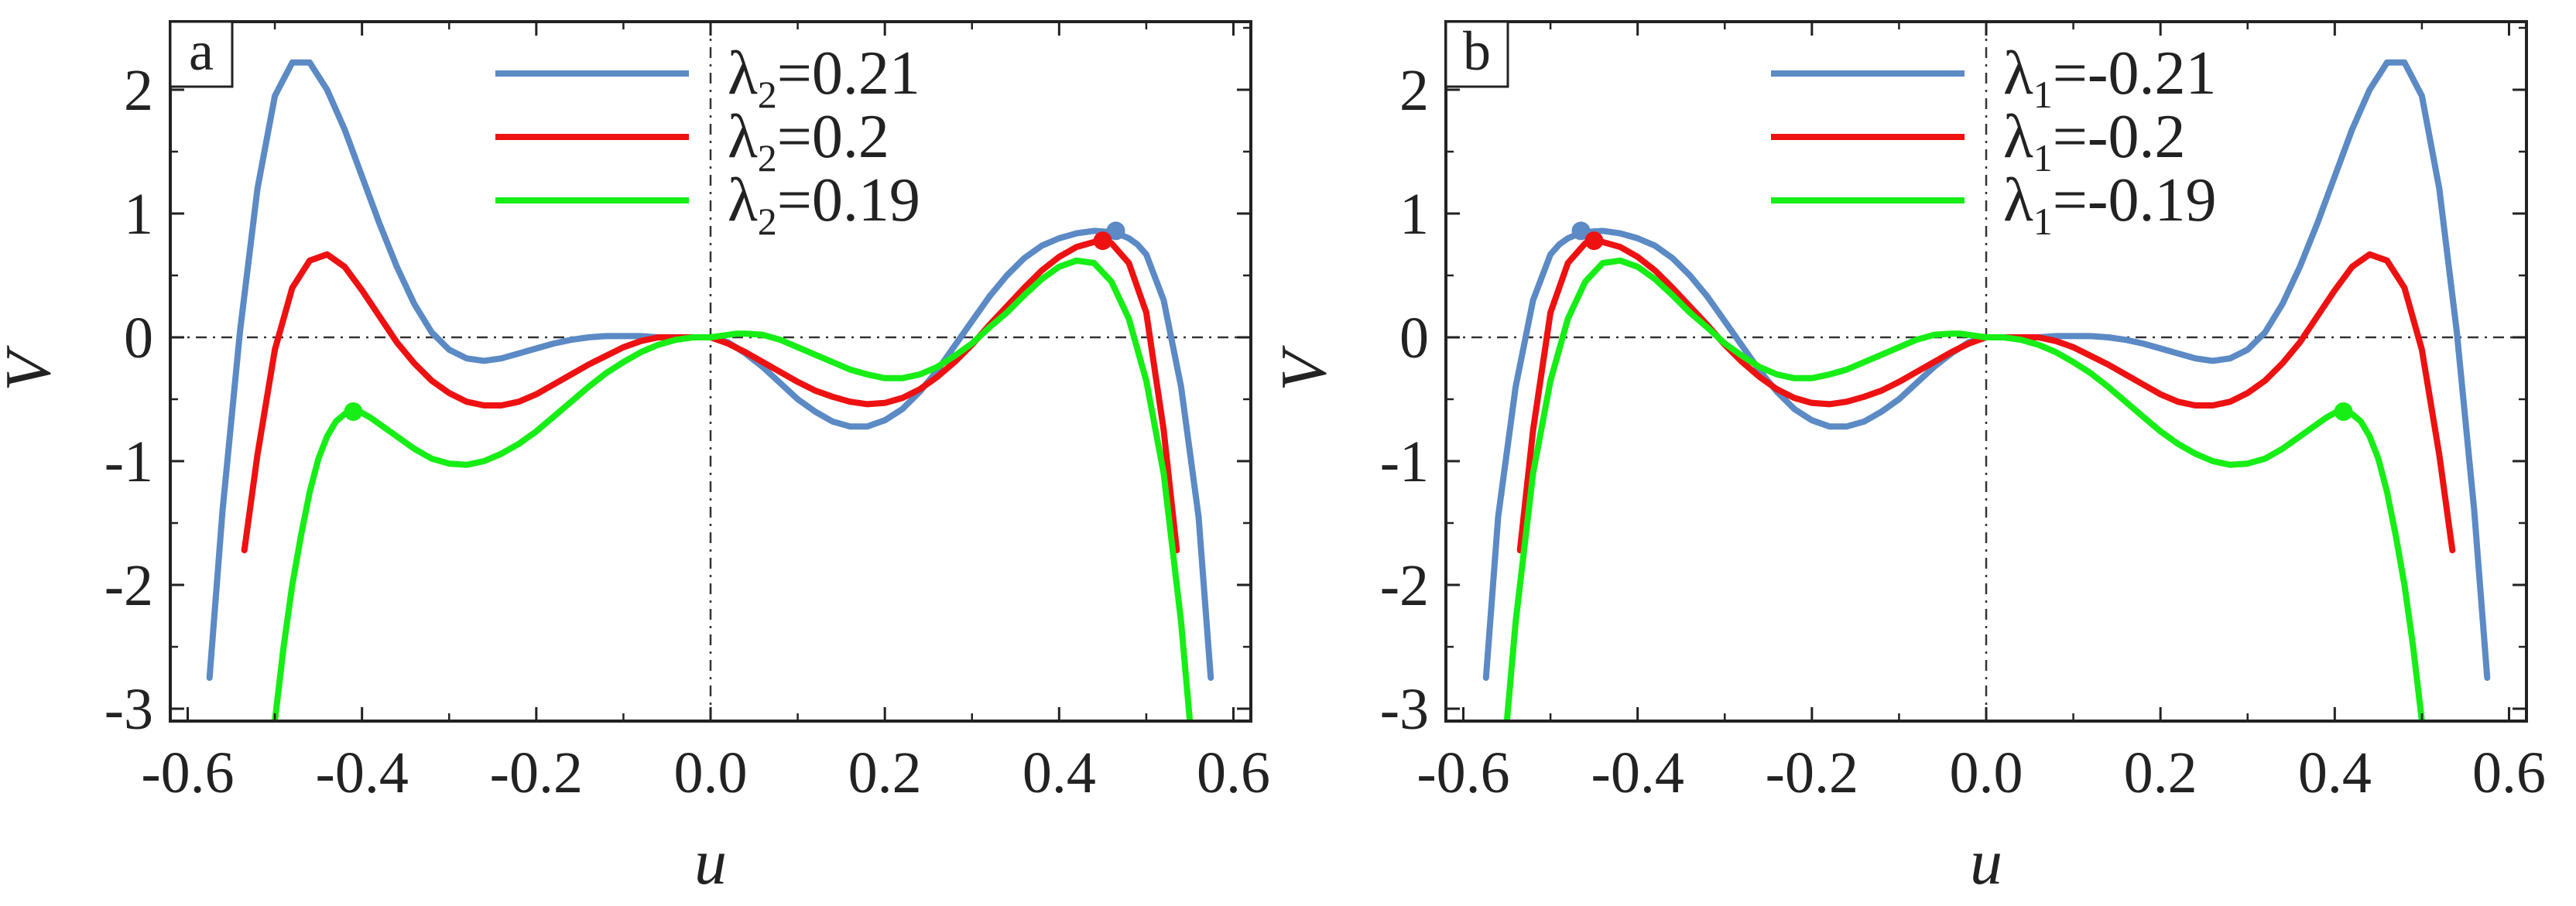 The width and height of the screenshot is (2576, 906). I want to click on legend-label-3: λ2=0.19, so click(824, 204).